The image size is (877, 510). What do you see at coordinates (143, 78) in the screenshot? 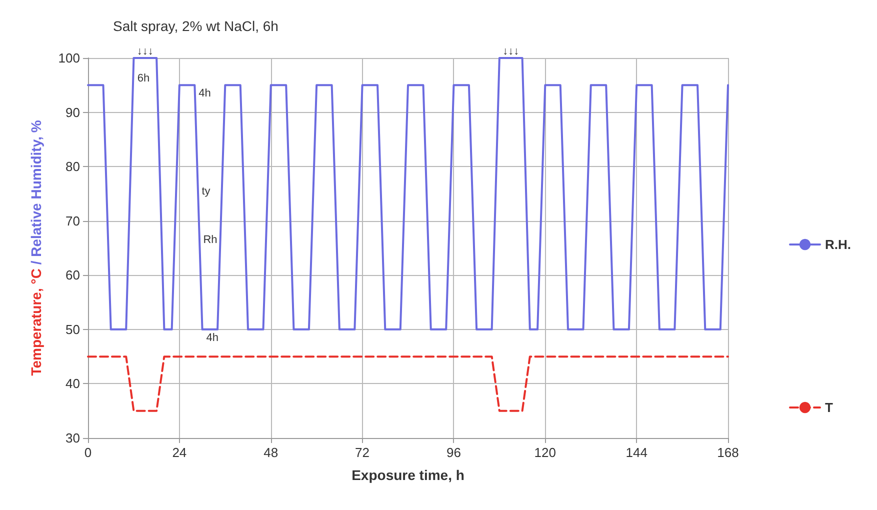
I see `annotation: 6h` at bounding box center [143, 78].